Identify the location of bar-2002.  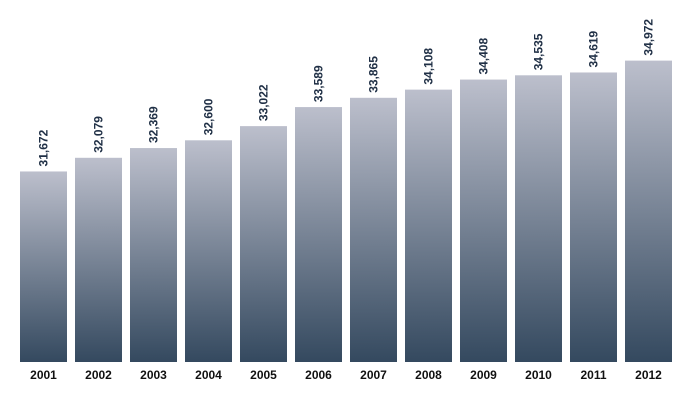
(98, 259).